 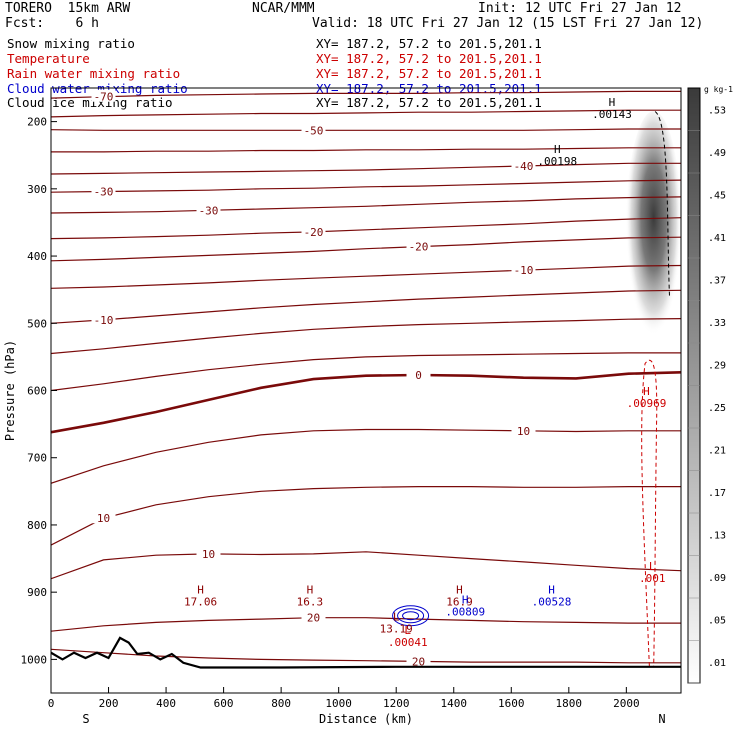 What do you see at coordinates (557, 161) in the screenshot?
I see `extremum-value-1: .00198` at bounding box center [557, 161].